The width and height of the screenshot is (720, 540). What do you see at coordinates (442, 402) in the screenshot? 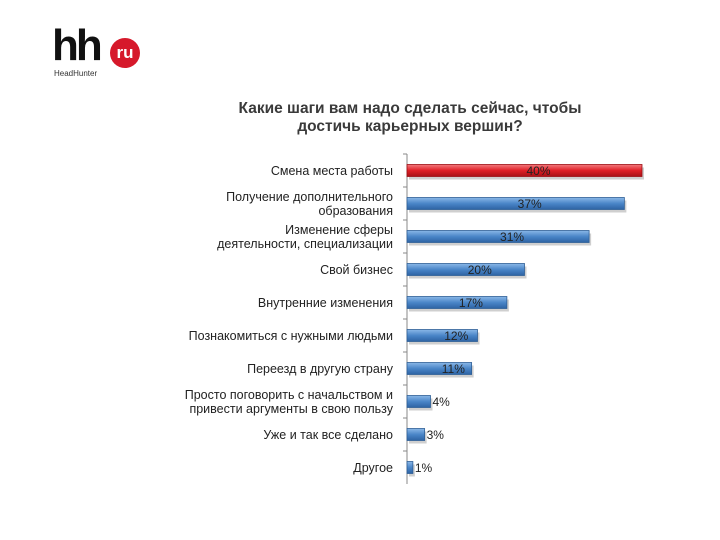
I see `data-label: 4%` at bounding box center [442, 402].